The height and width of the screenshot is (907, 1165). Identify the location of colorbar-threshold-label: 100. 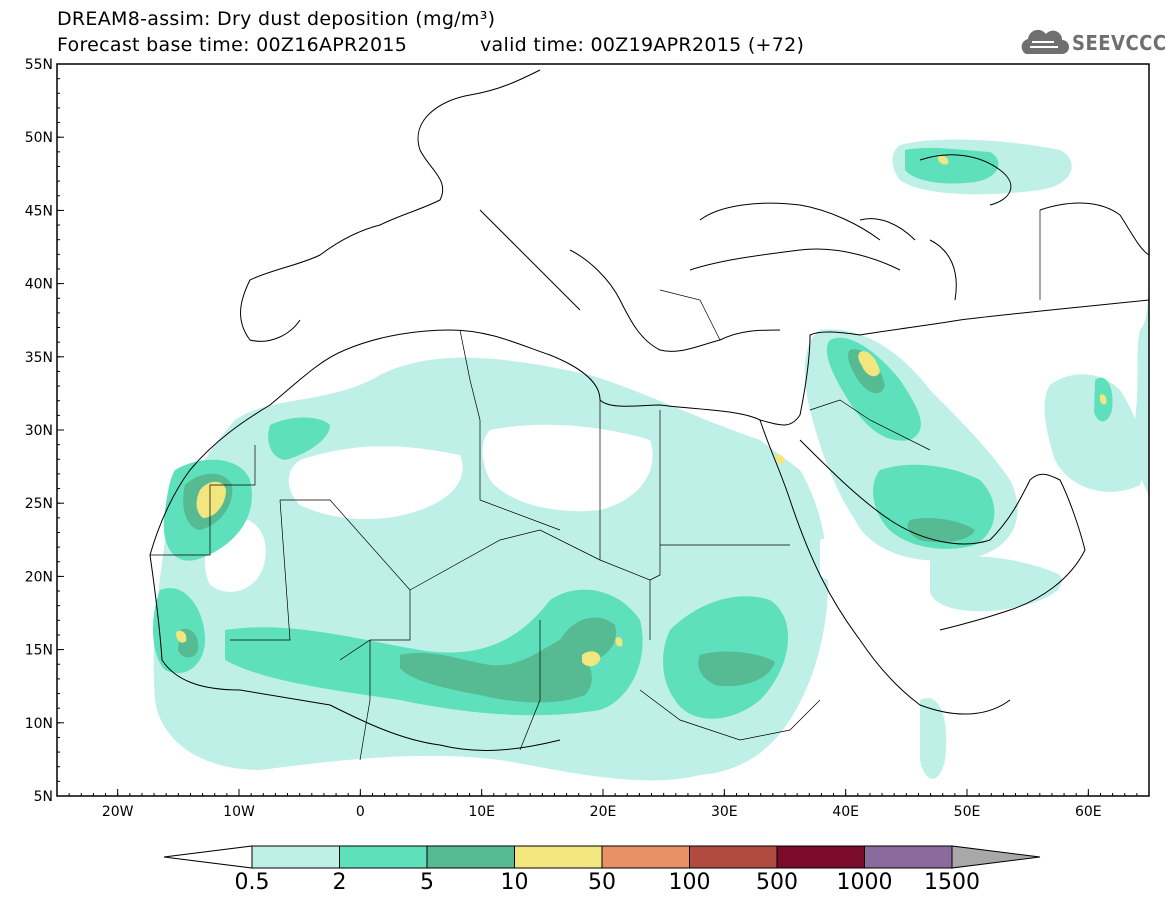
(689, 882).